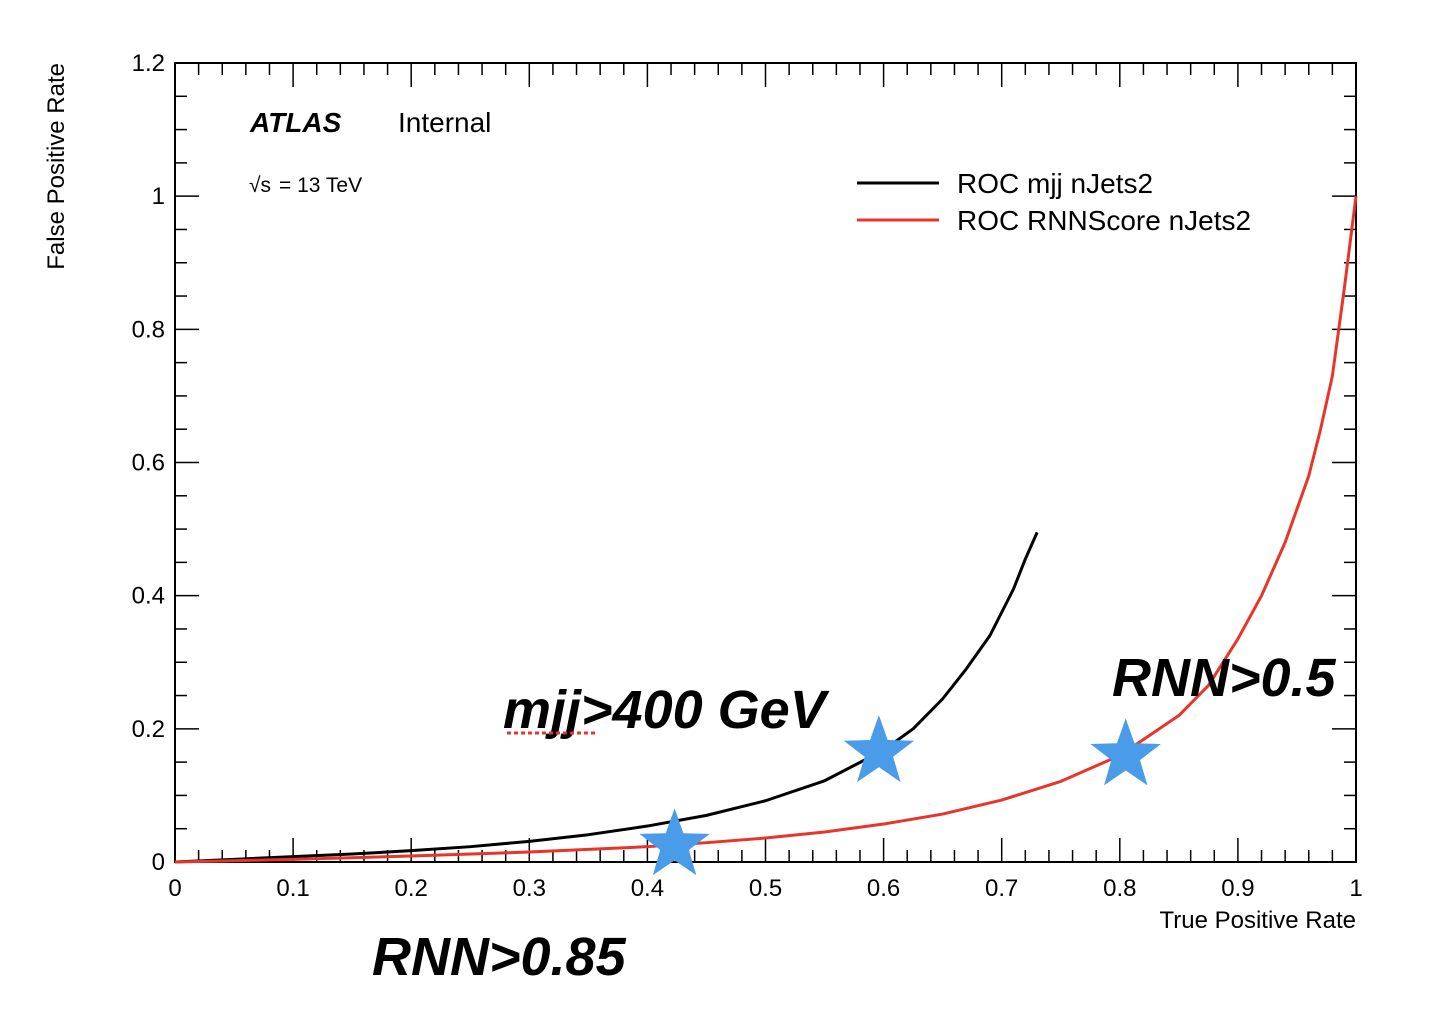 This screenshot has height=1018, width=1448. Describe the element at coordinates (444, 122) in the screenshot. I see `internal-label: Internal` at that location.